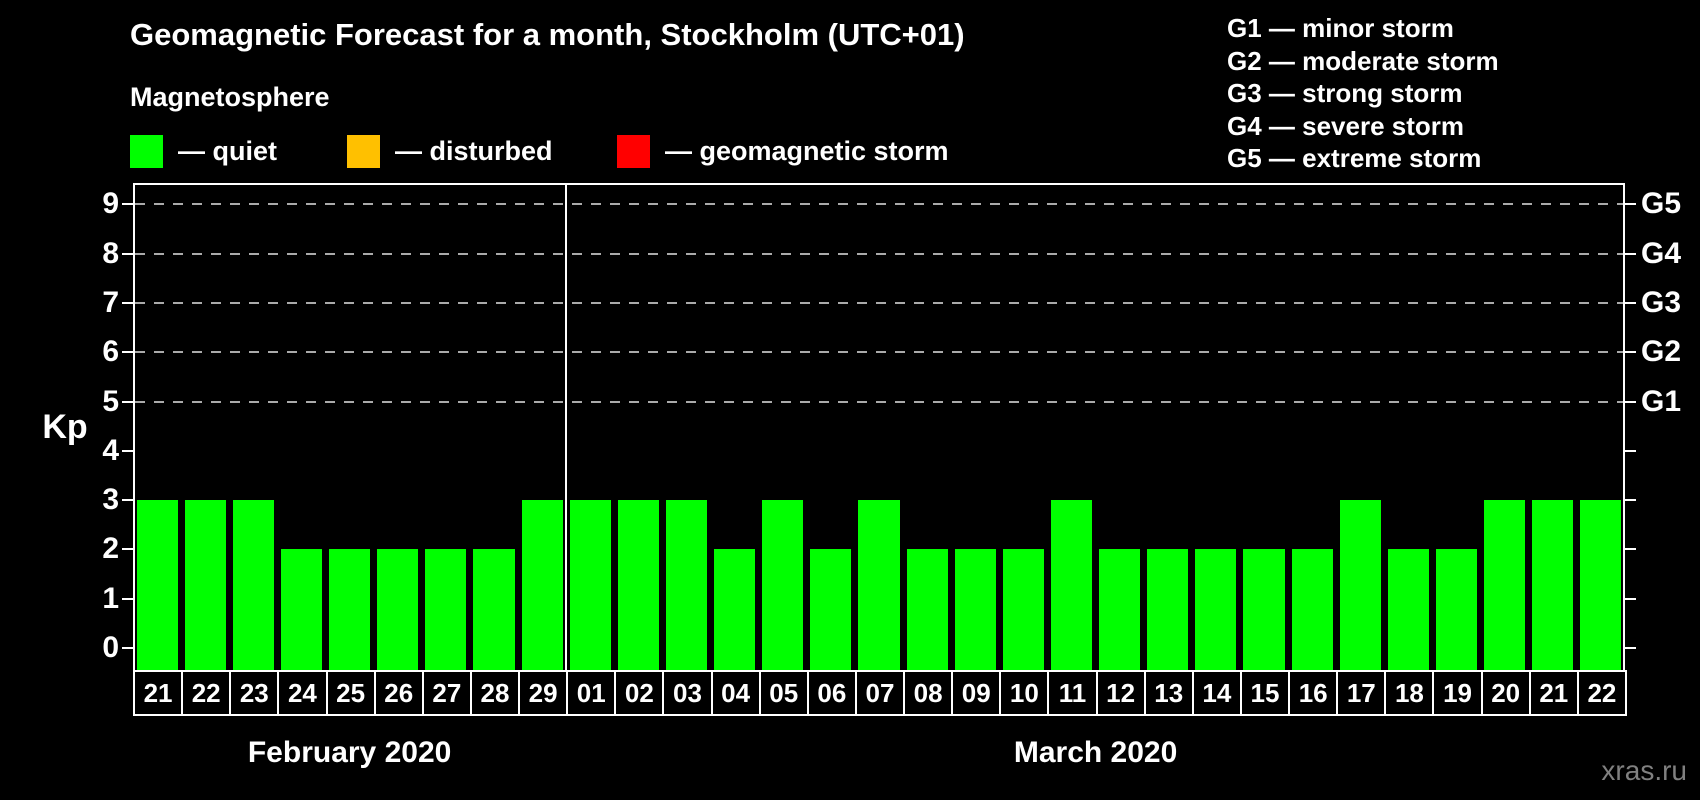 This screenshot has width=1700, height=800. I want to click on date-label: 19, so click(1457, 693).